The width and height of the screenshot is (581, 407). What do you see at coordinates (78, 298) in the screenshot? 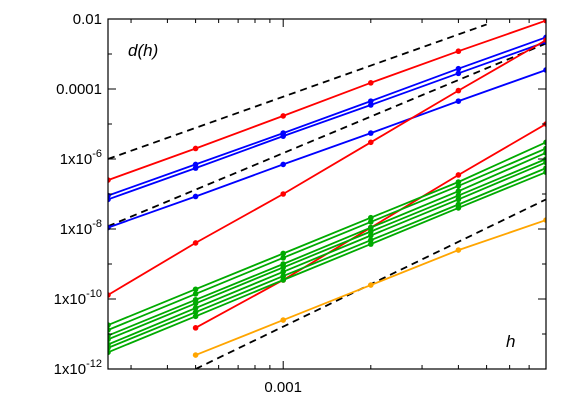
I see `y-tick-label: 1x10⁻¹⁰` at bounding box center [78, 298].